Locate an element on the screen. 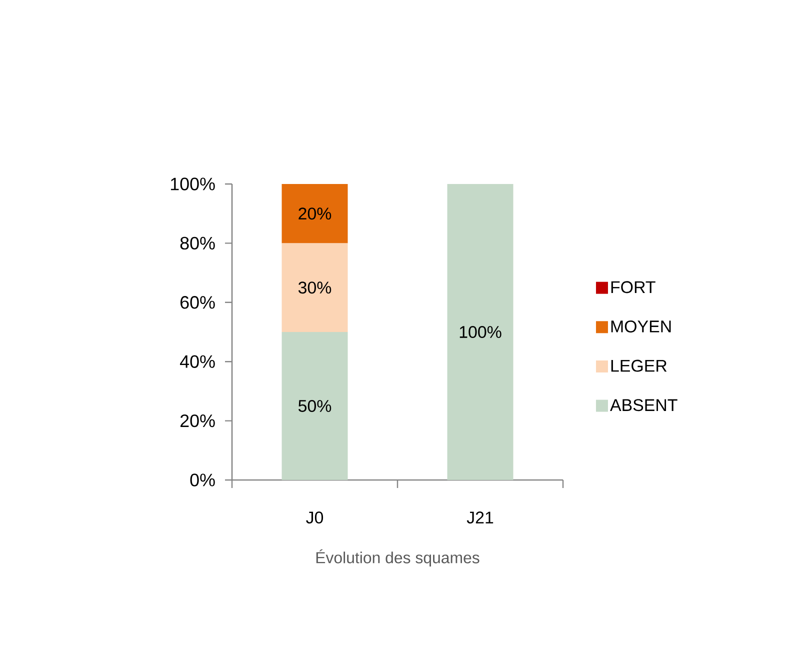 Image resolution: width=800 pixels, height=667 pixels. data-label: 20% is located at coordinates (315, 214).